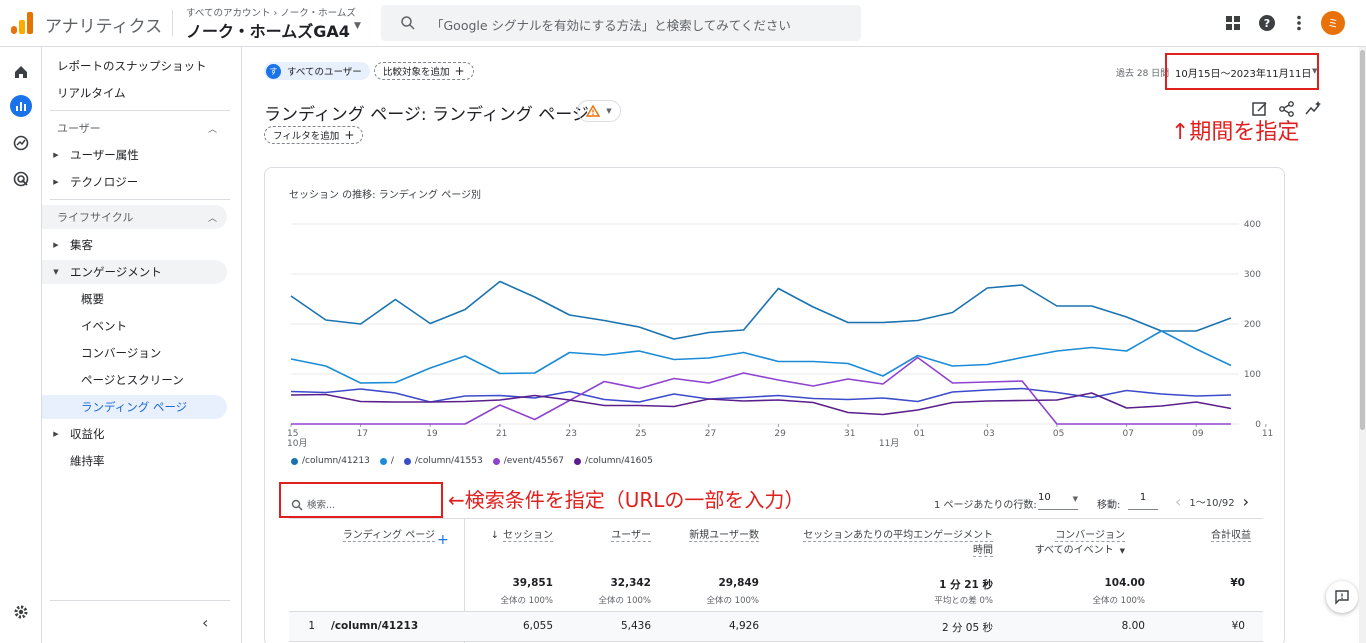  I want to click on col-header-new-users: 新規ユーザー数, so click(721, 535).